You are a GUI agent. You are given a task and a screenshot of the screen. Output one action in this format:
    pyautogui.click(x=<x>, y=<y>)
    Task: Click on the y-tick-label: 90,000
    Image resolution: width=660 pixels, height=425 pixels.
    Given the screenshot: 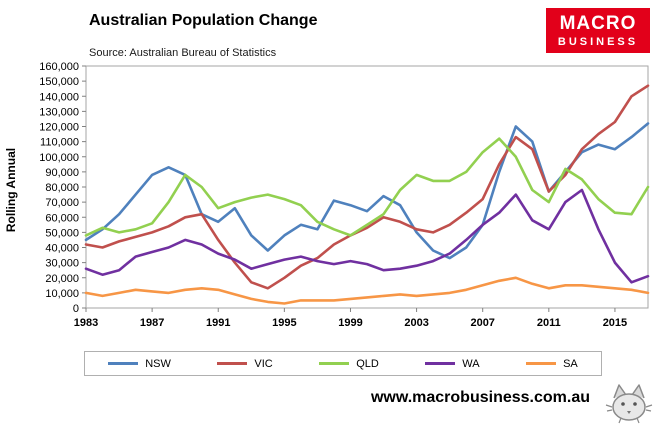 What is the action you would take?
    pyautogui.click(x=62, y=173)
    